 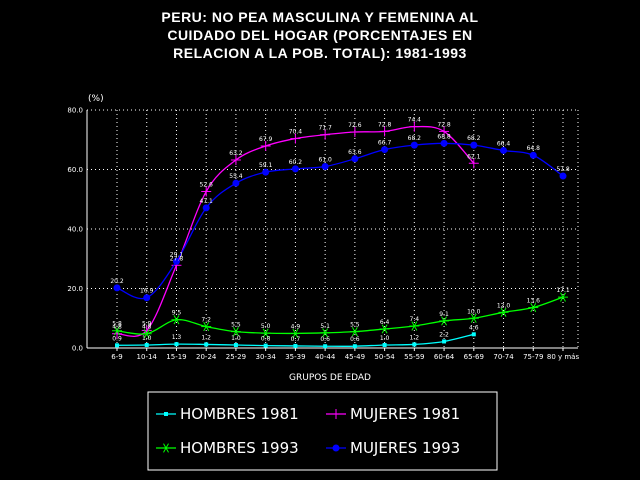 I want to click on data-label: 9.1, so click(x=444, y=314).